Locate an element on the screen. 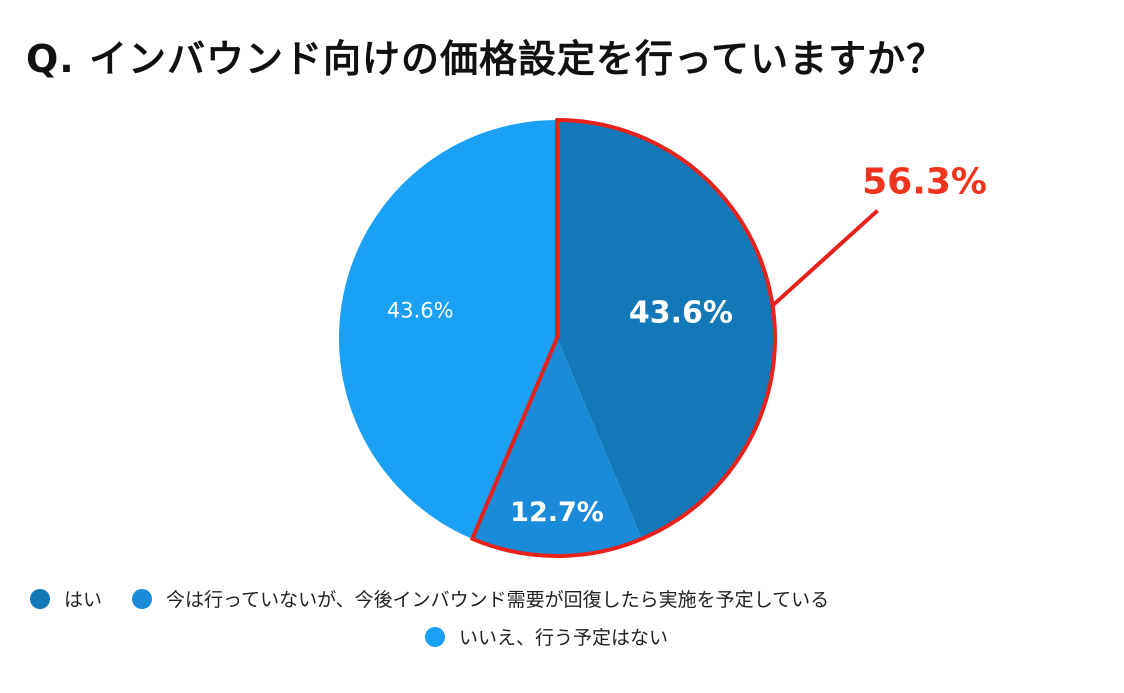 The height and width of the screenshot is (693, 1124). data-label-planned: 12.7% is located at coordinates (557, 512).